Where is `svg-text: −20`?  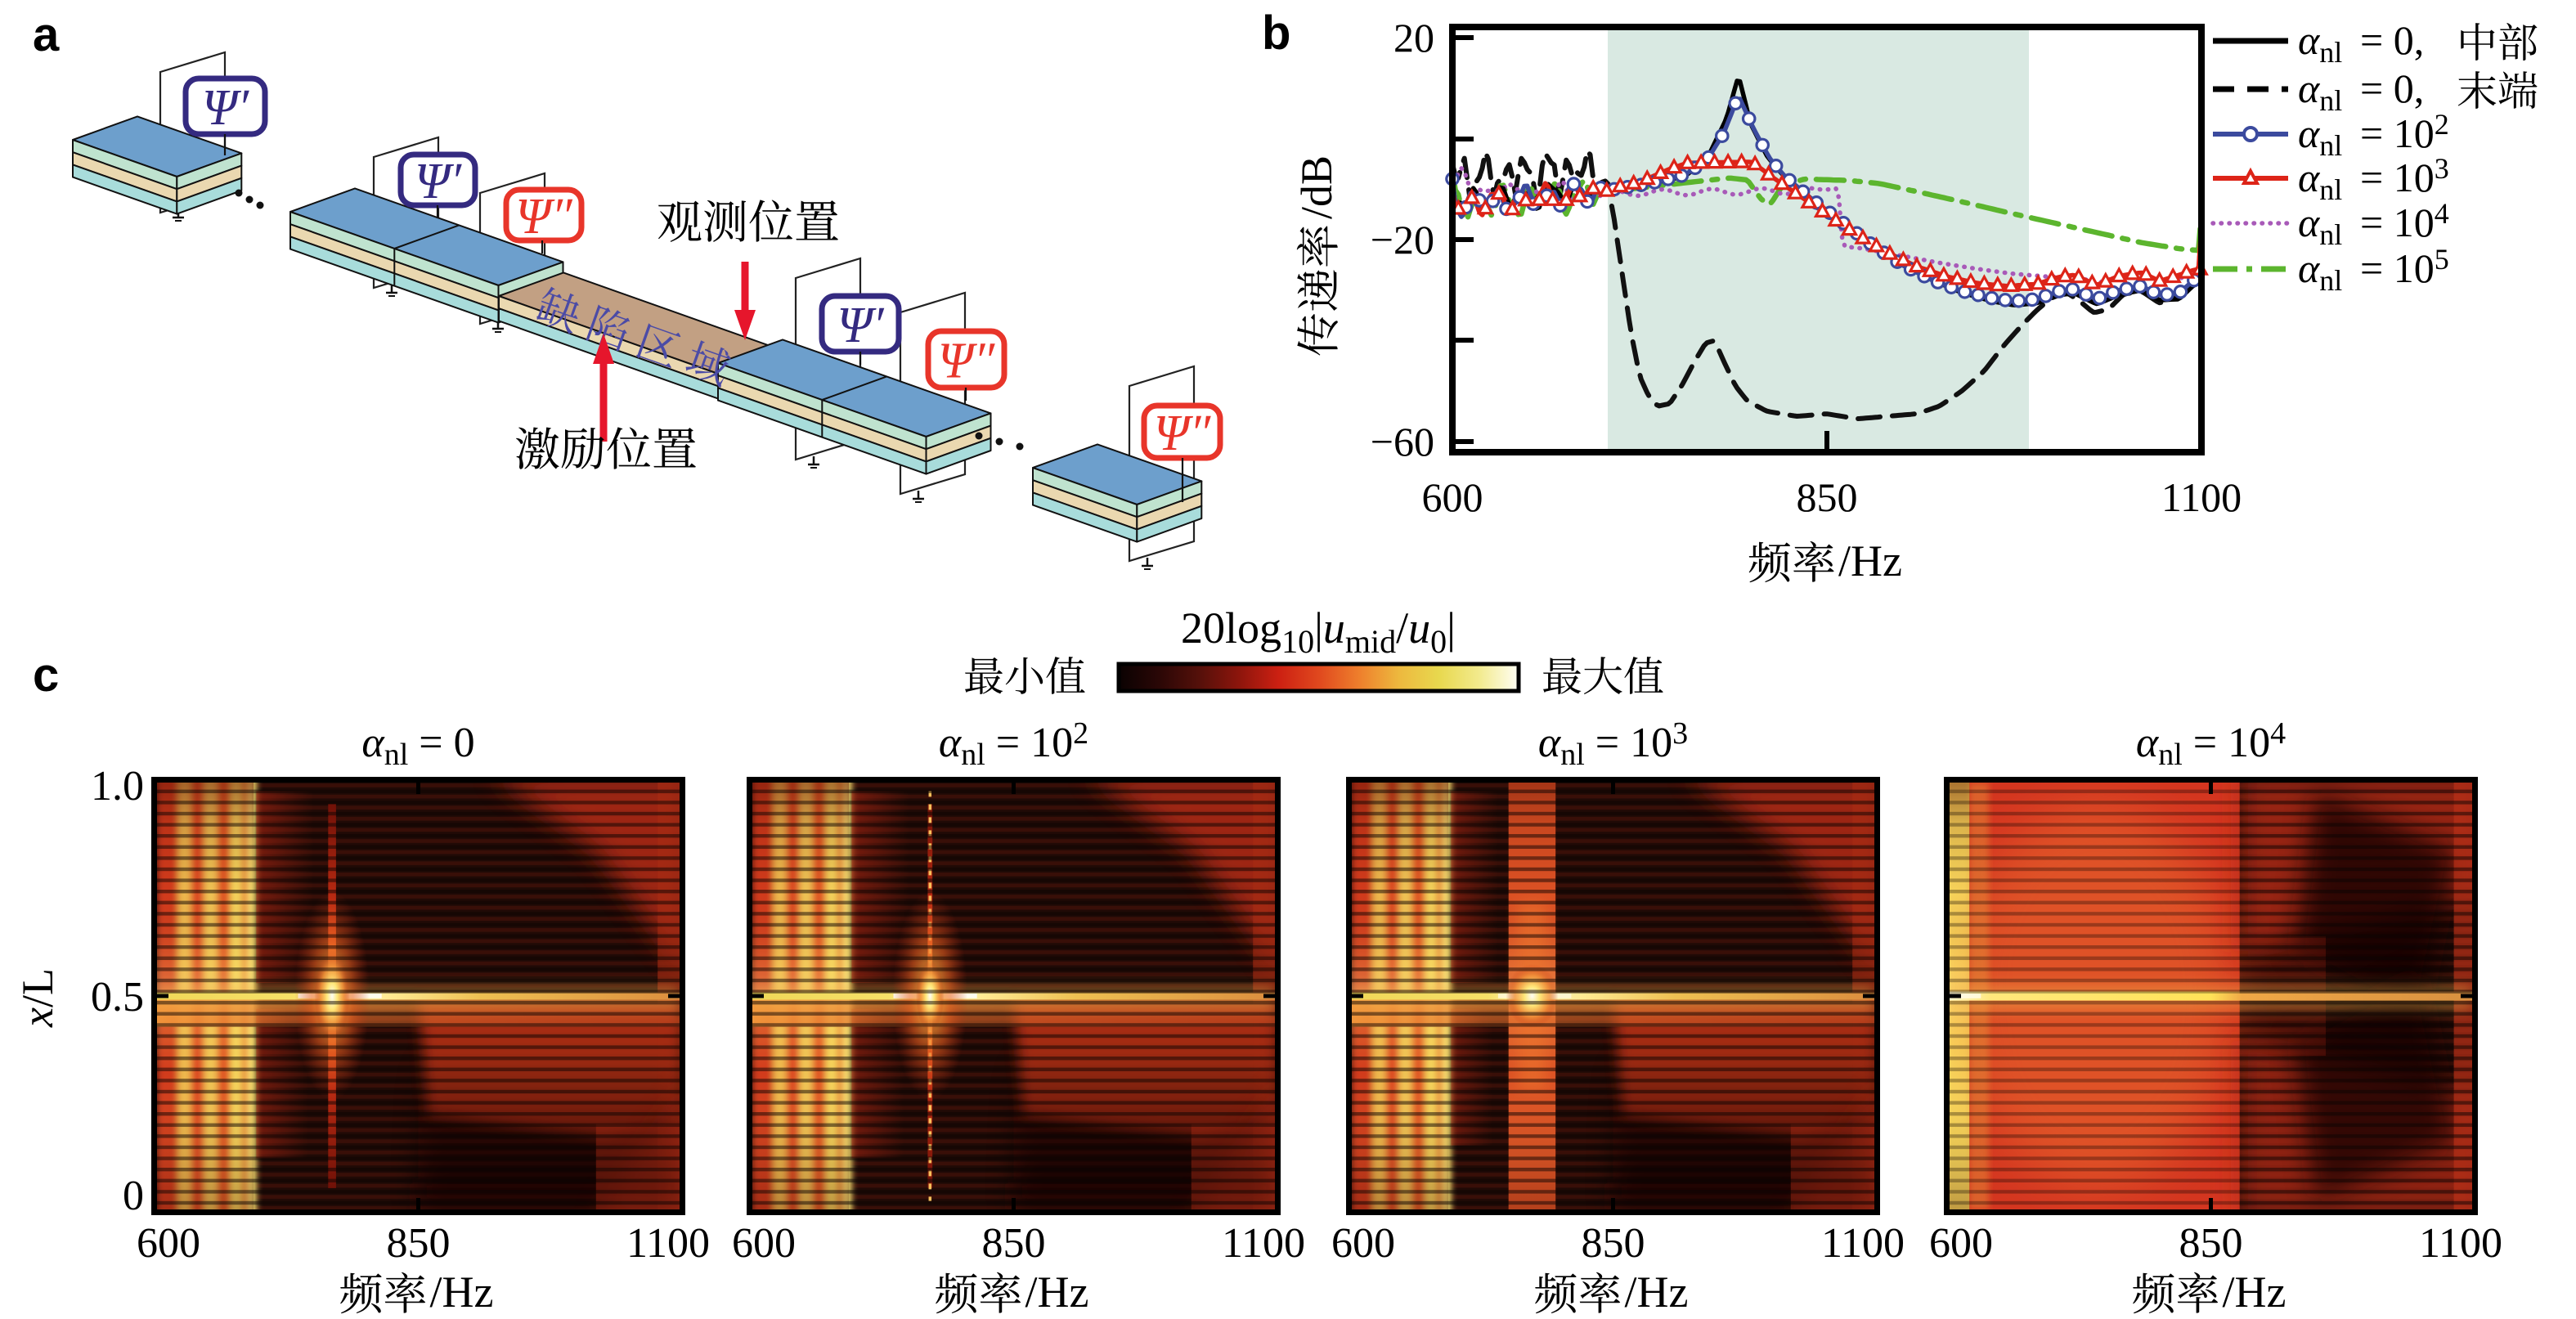 svg-text: −20 is located at coordinates (1402, 239).